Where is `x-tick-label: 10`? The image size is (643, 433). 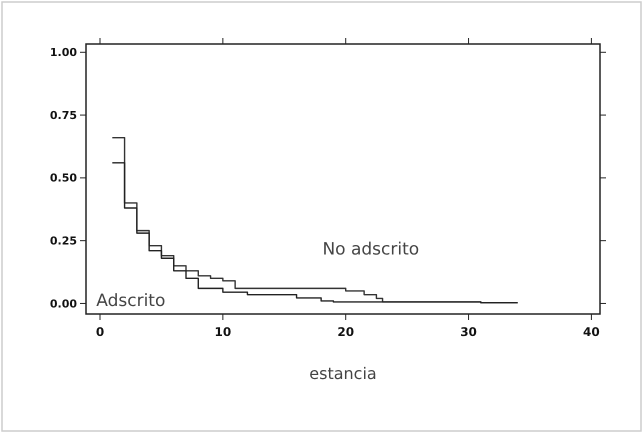 x-tick-label: 10 is located at coordinates (223, 332).